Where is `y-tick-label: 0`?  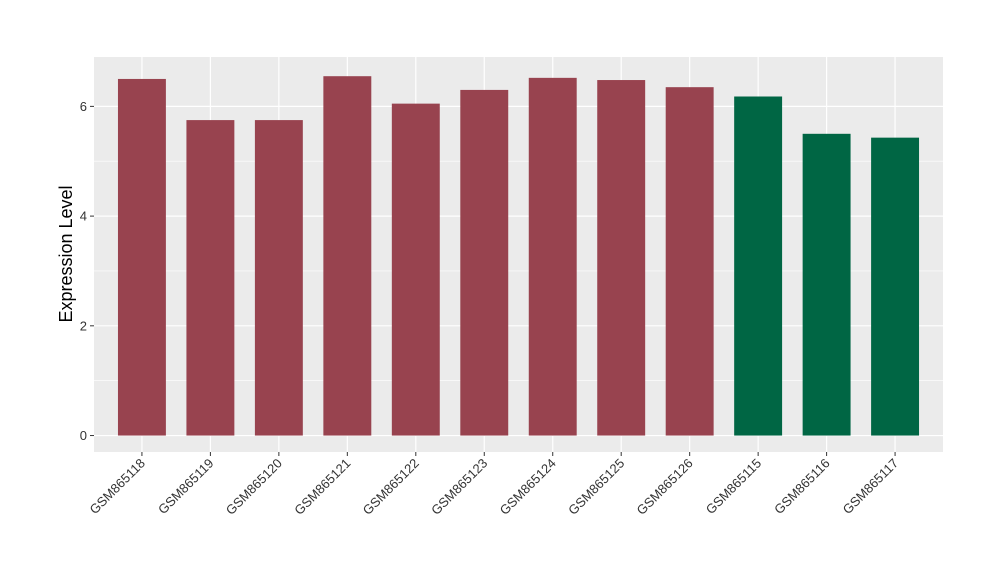 y-tick-label: 0 is located at coordinates (83, 435).